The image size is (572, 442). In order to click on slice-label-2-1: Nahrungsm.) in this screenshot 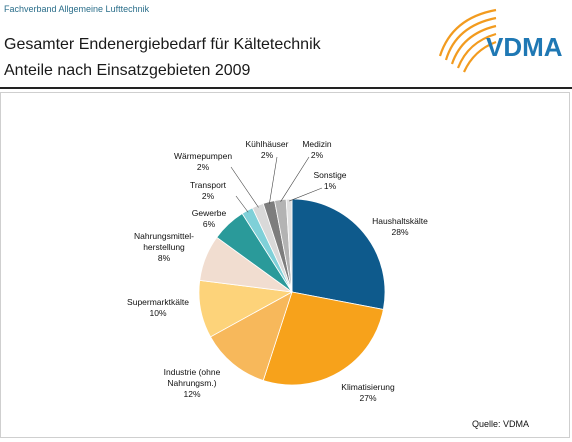, I will do `click(191, 383)`.